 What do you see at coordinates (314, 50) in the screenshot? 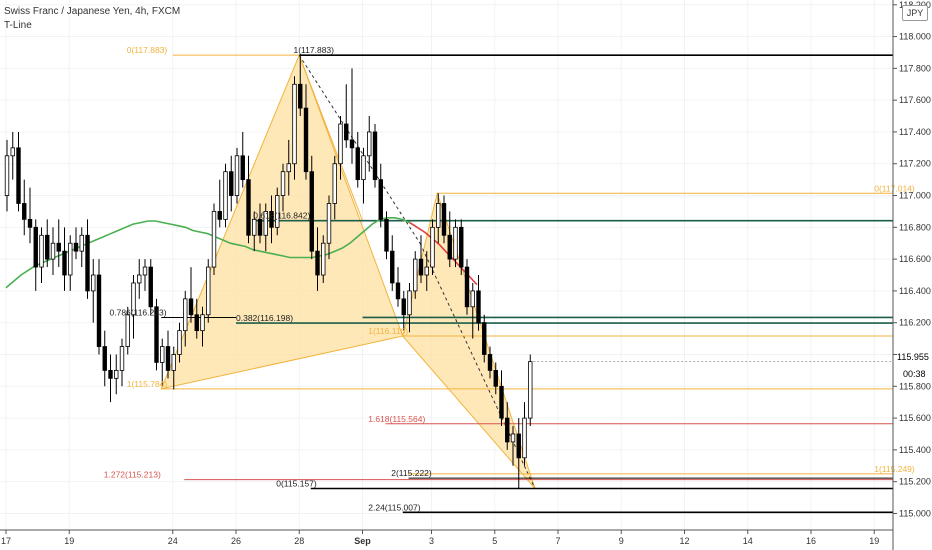
I see `fib-level-label: 1(117.883)` at bounding box center [314, 50].